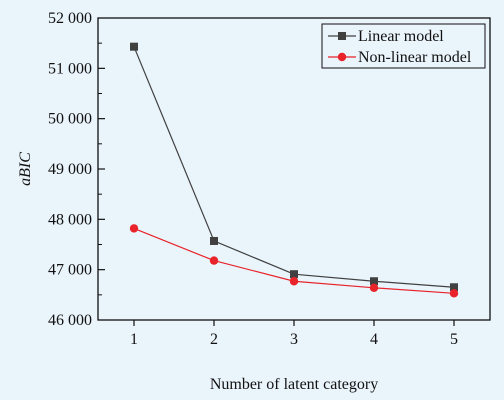 The height and width of the screenshot is (400, 504). Describe the element at coordinates (454, 339) in the screenshot. I see `x-tick-label: 5` at that location.